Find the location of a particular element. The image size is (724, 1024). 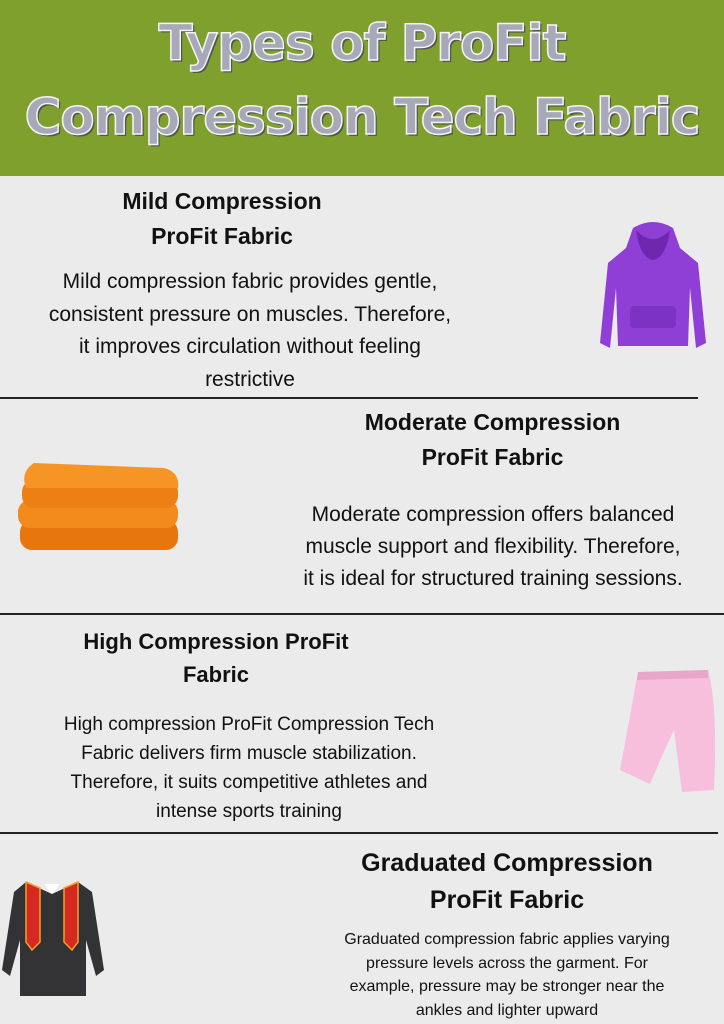

section-title: Mild Compression ProFit Fabric is located at coordinates (250, 219).